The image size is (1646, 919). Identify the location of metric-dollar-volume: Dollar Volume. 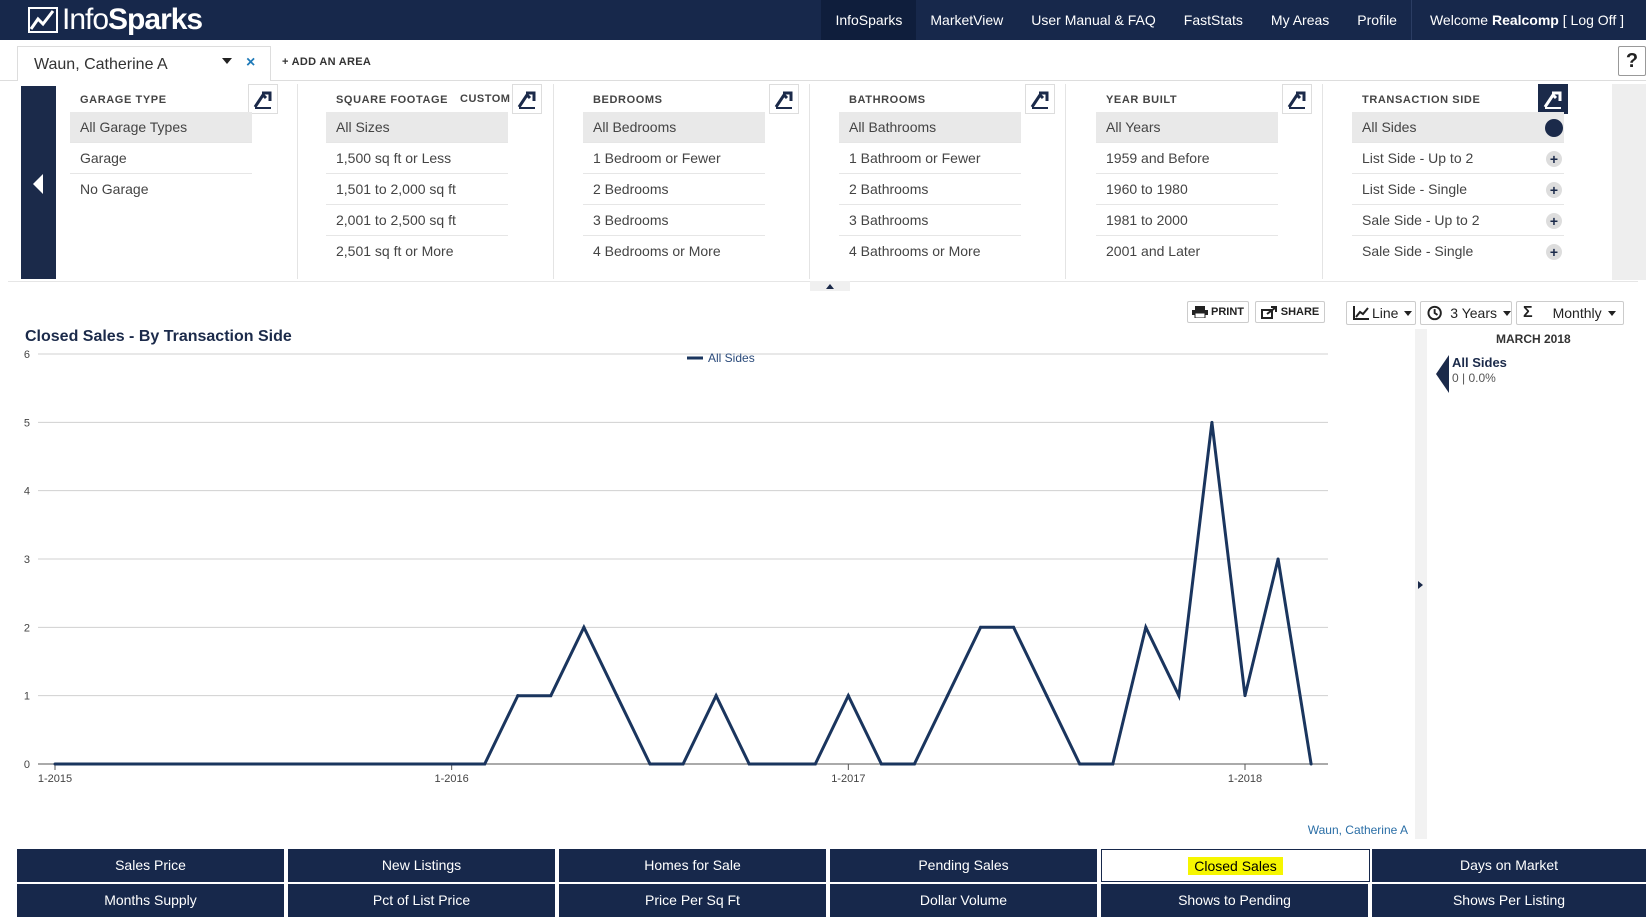
(964, 900).